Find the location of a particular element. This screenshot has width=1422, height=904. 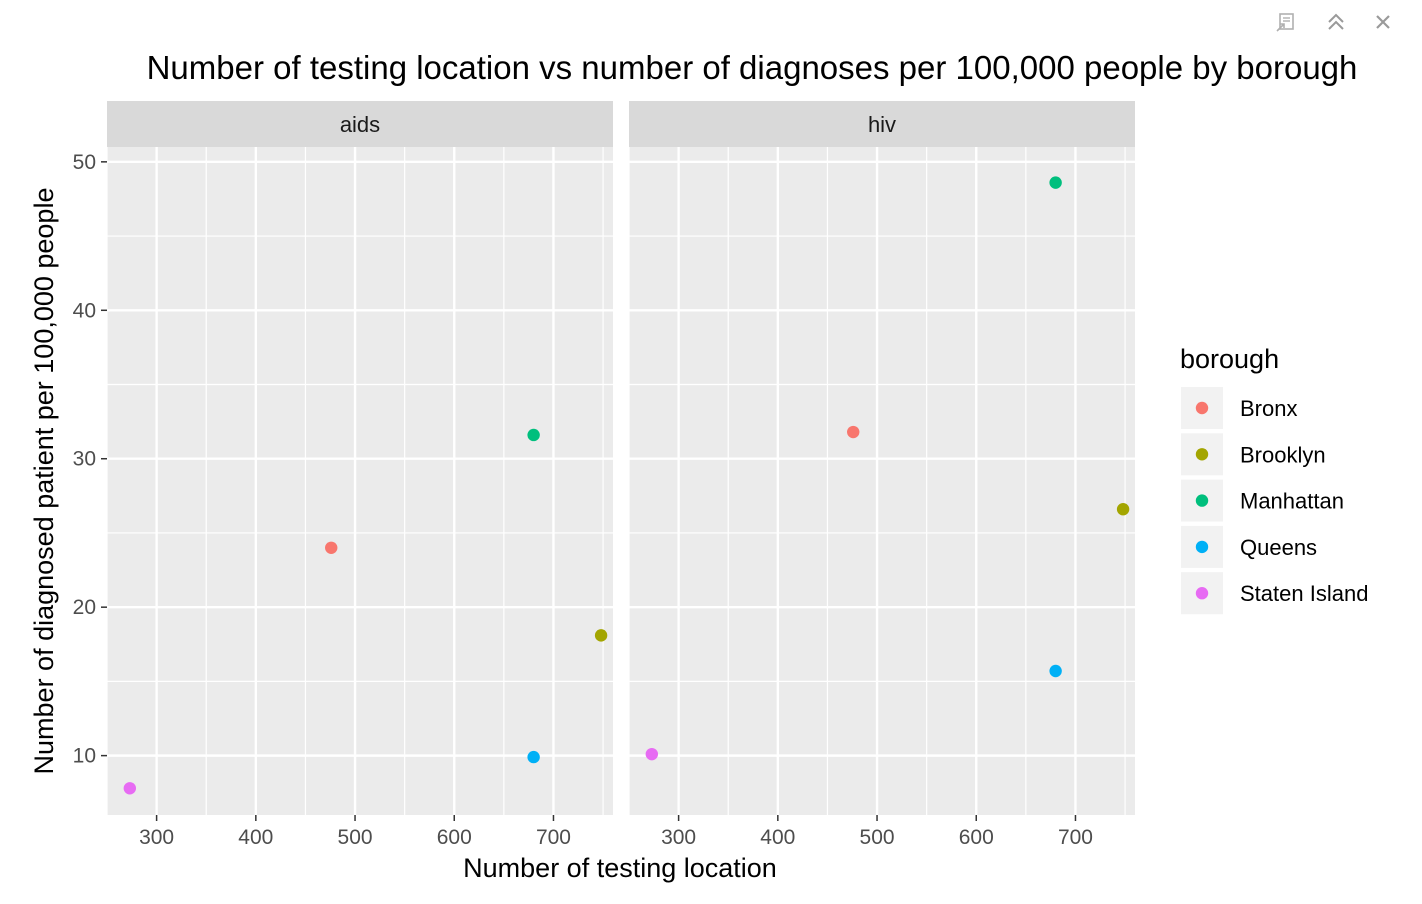

legend-item: Bronx is located at coordinates (1239, 408).